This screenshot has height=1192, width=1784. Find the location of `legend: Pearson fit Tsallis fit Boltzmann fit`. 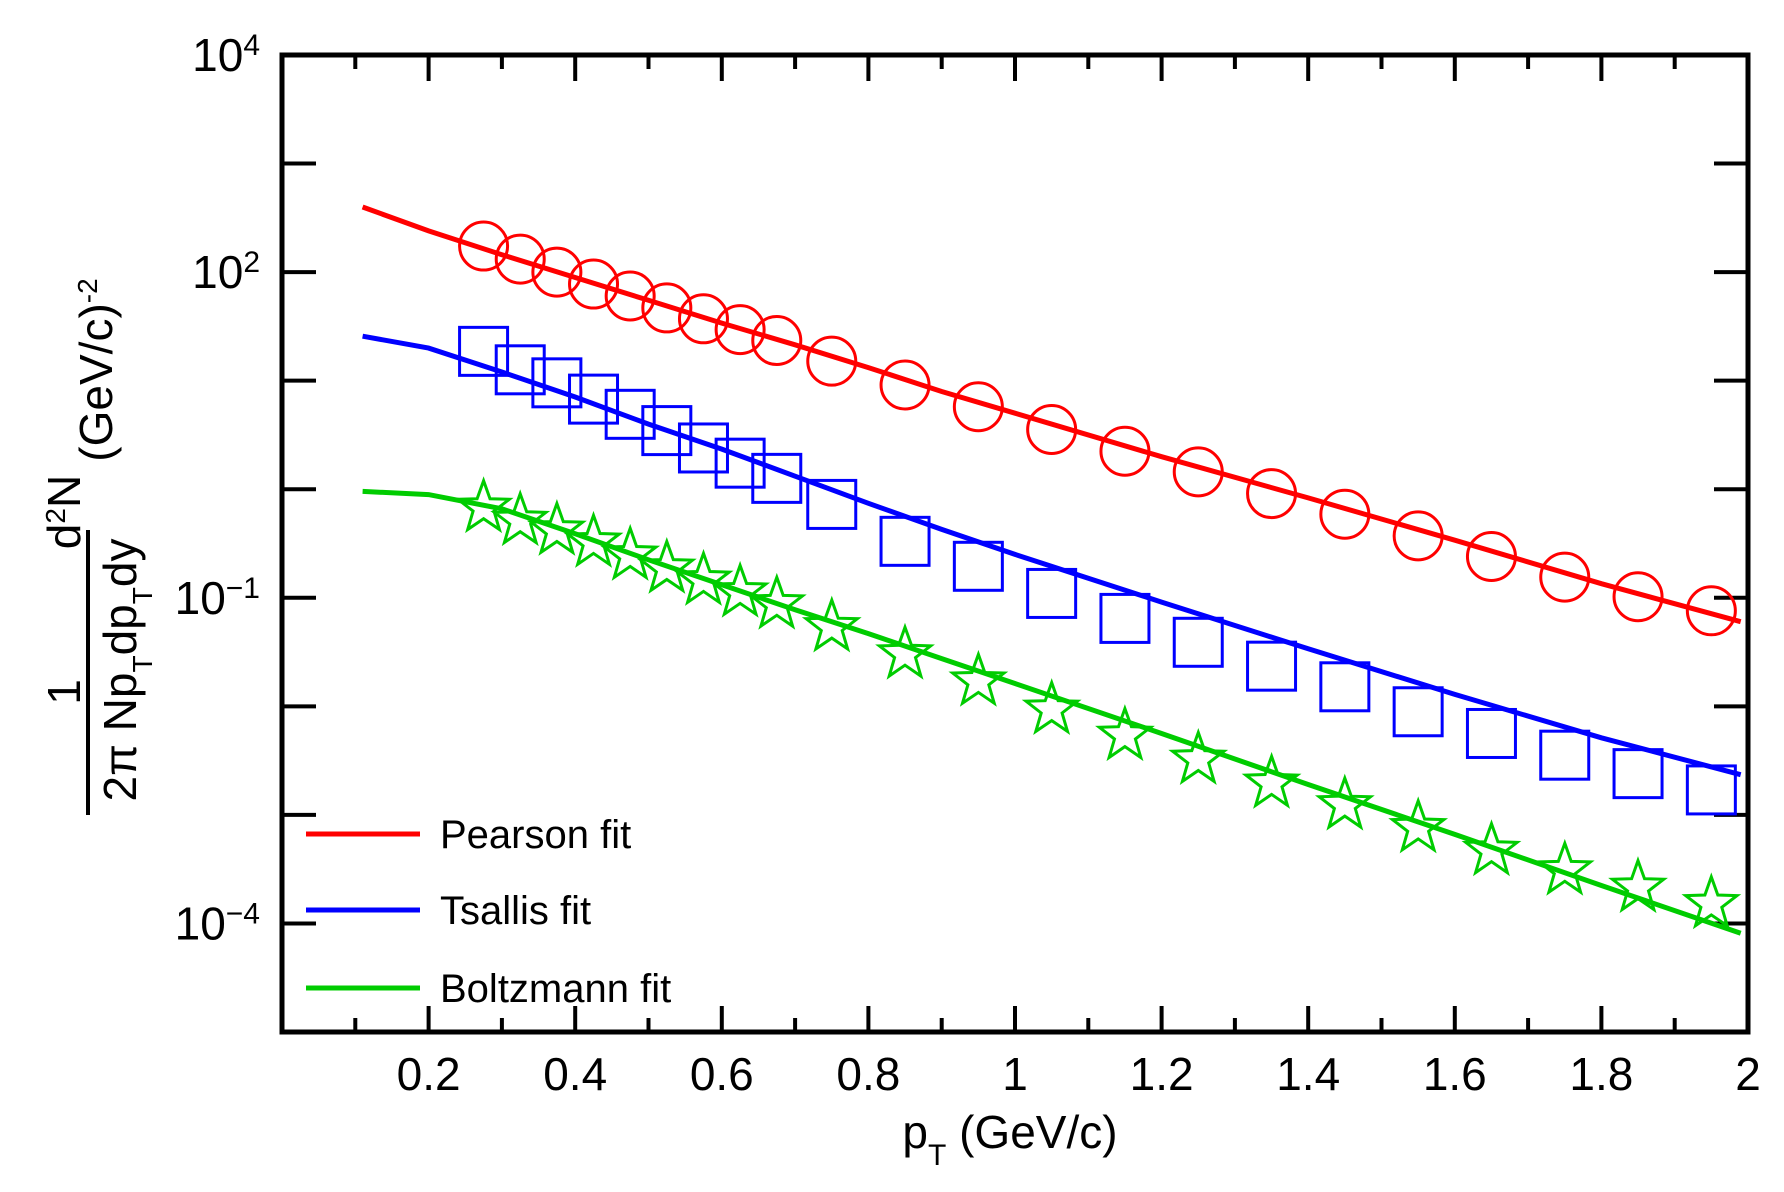

legend: Pearson fit Tsallis fit Boltzmann fit is located at coordinates (488, 912).